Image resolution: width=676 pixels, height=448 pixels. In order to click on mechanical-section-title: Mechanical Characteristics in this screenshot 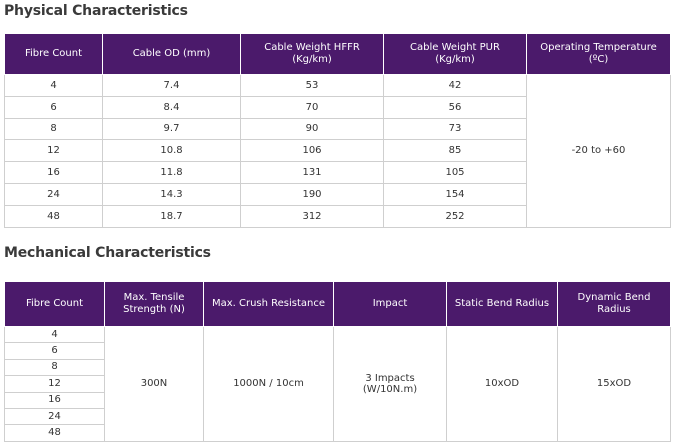, I will do `click(107, 253)`.